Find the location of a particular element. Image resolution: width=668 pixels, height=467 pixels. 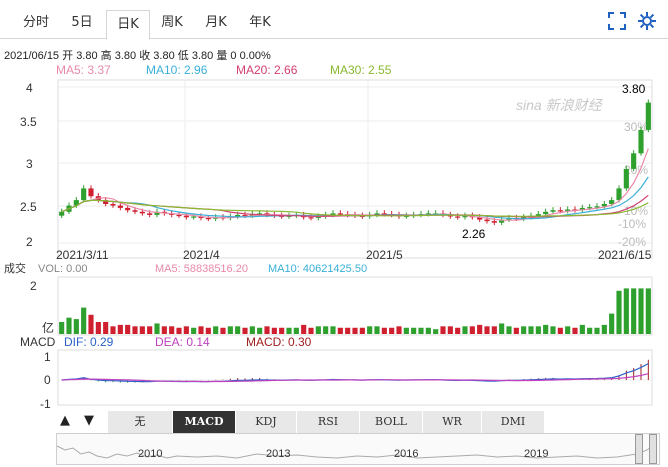

volume-value: 0 is located at coordinates (233, 56).